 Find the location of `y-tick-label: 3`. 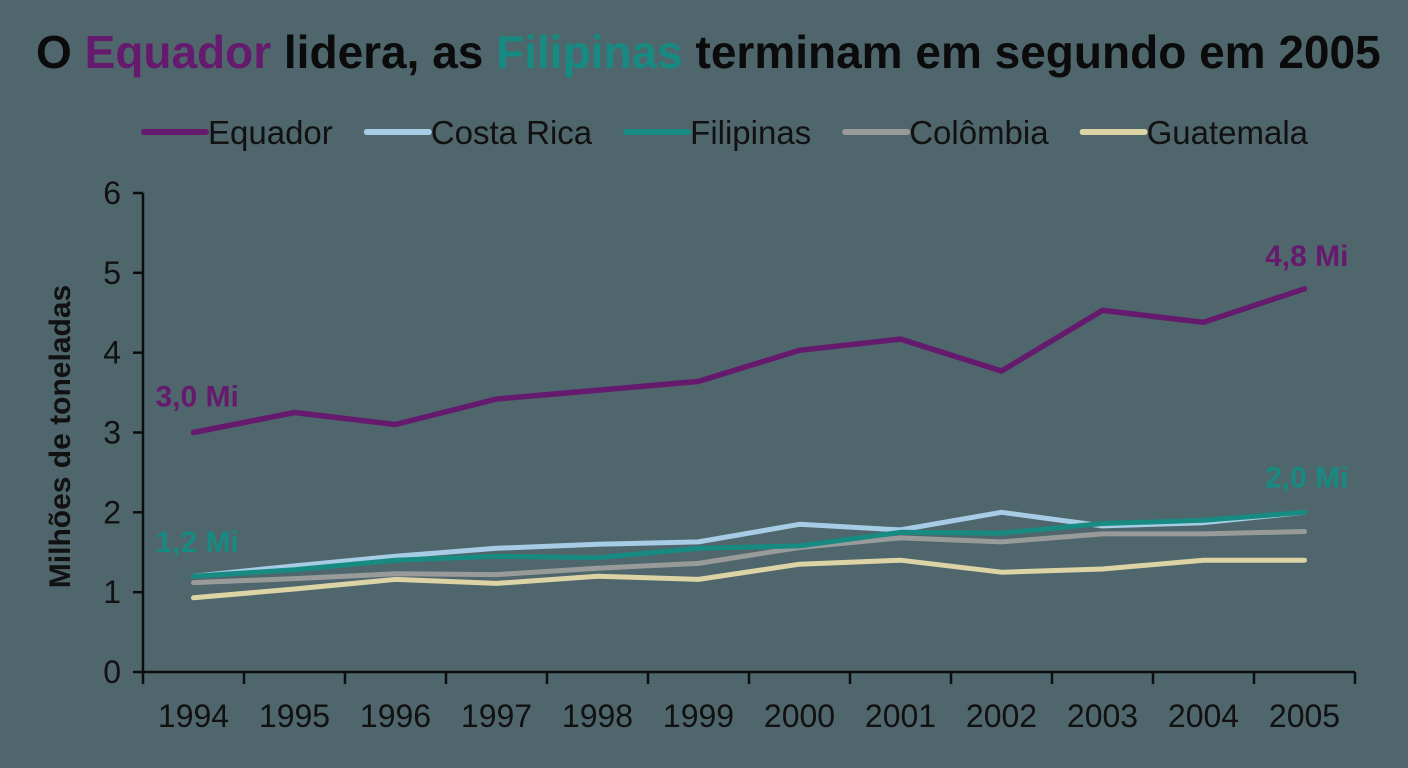

y-tick-label: 3 is located at coordinates (112, 433).